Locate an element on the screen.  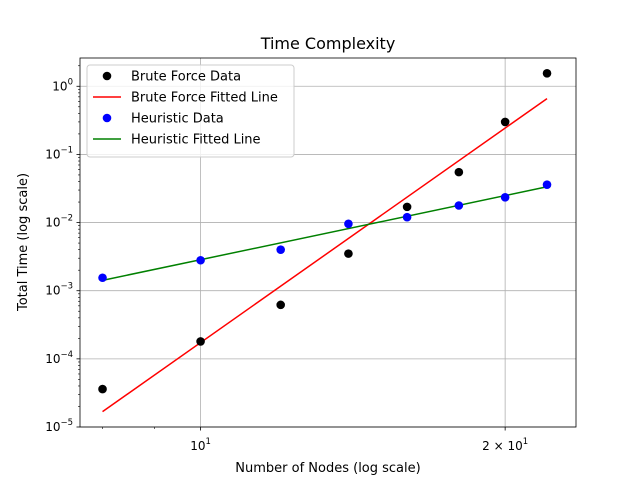
legend-box is located at coordinates (190, 111).